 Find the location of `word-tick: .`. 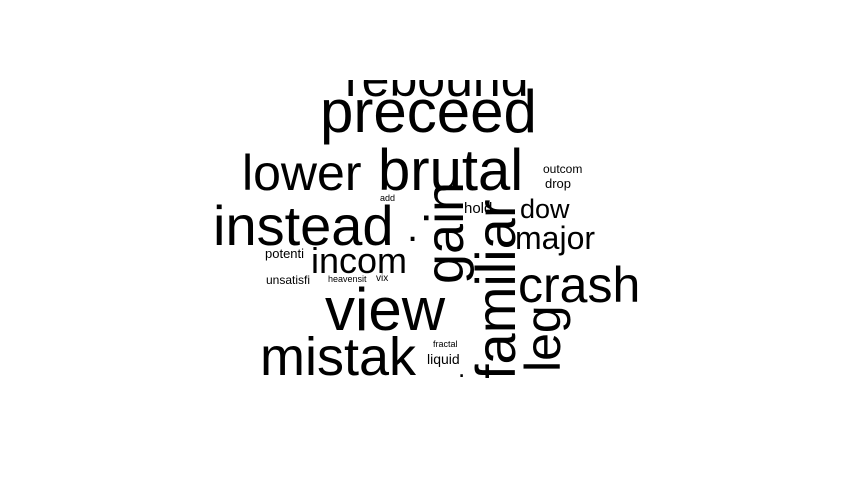

word-tick: . is located at coordinates (462, 365).